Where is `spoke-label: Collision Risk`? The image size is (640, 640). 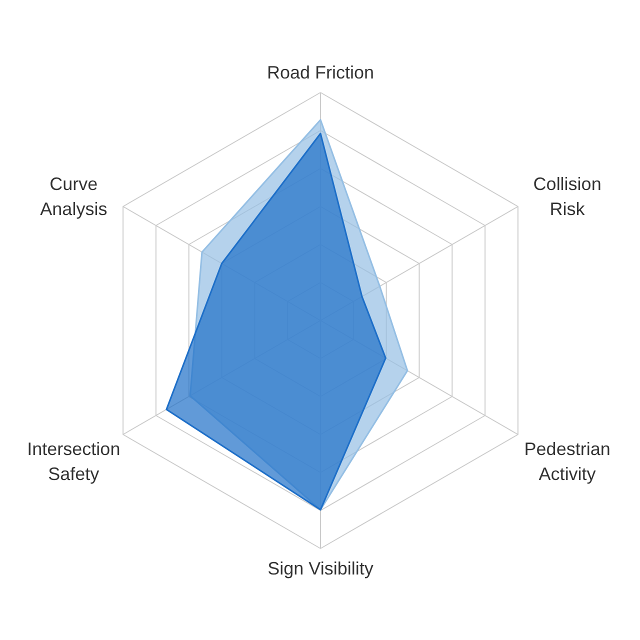
spoke-label: Collision Risk is located at coordinates (567, 196).